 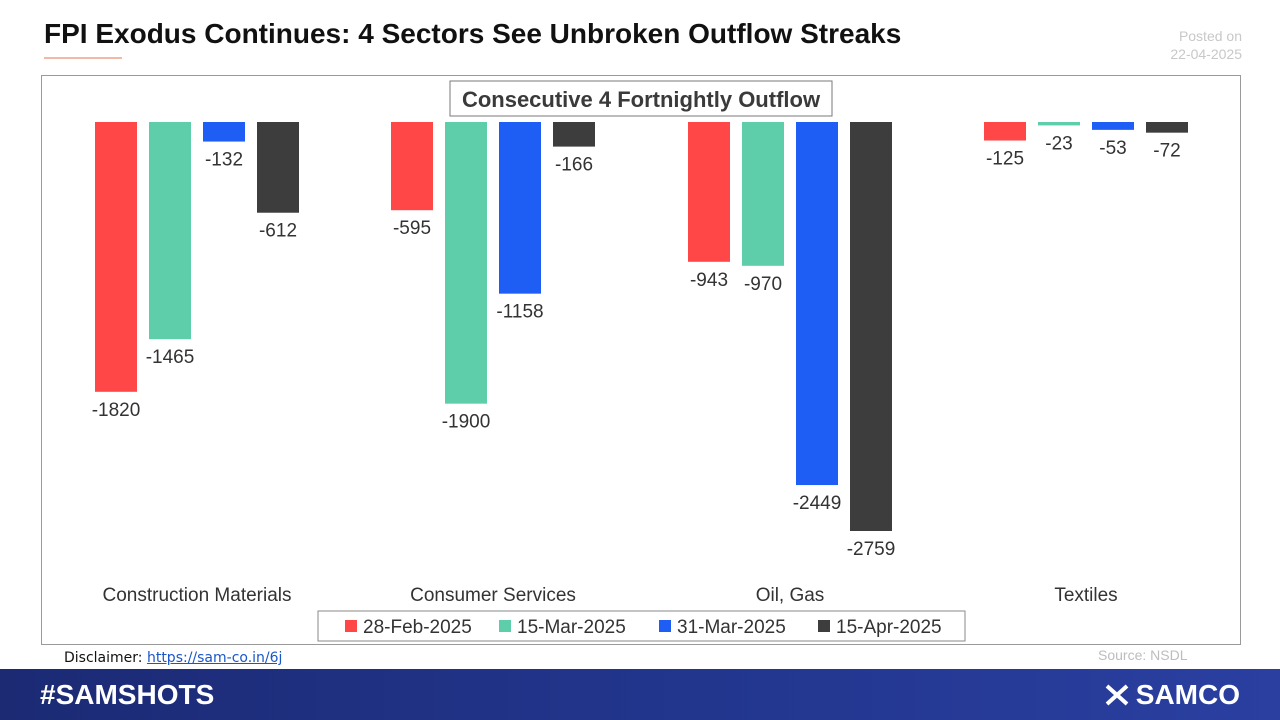 I want to click on hashtag: #SAMSHOTS, so click(x=127, y=694).